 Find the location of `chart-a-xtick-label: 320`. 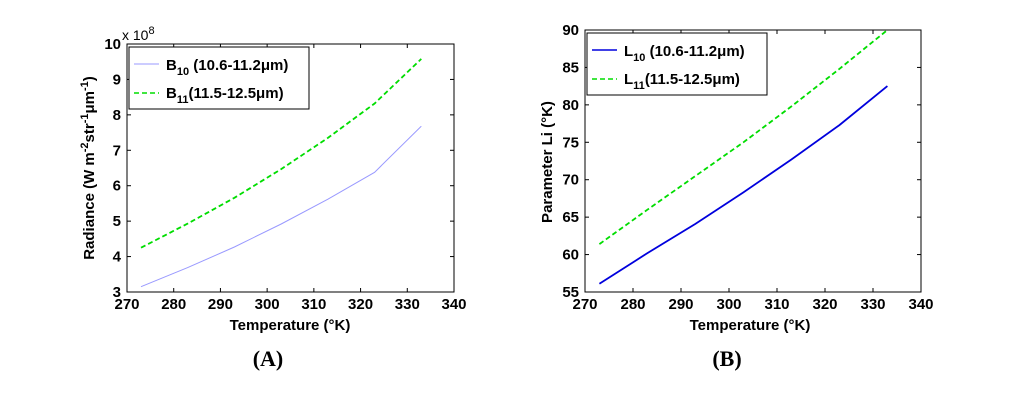

chart-a-xtick-label: 320 is located at coordinates (360, 304).